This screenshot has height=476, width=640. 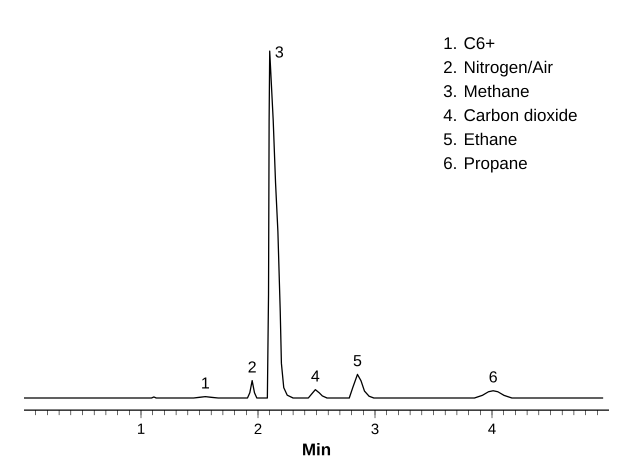 What do you see at coordinates (375, 429) in the screenshot?
I see `x-tick-label: 3` at bounding box center [375, 429].